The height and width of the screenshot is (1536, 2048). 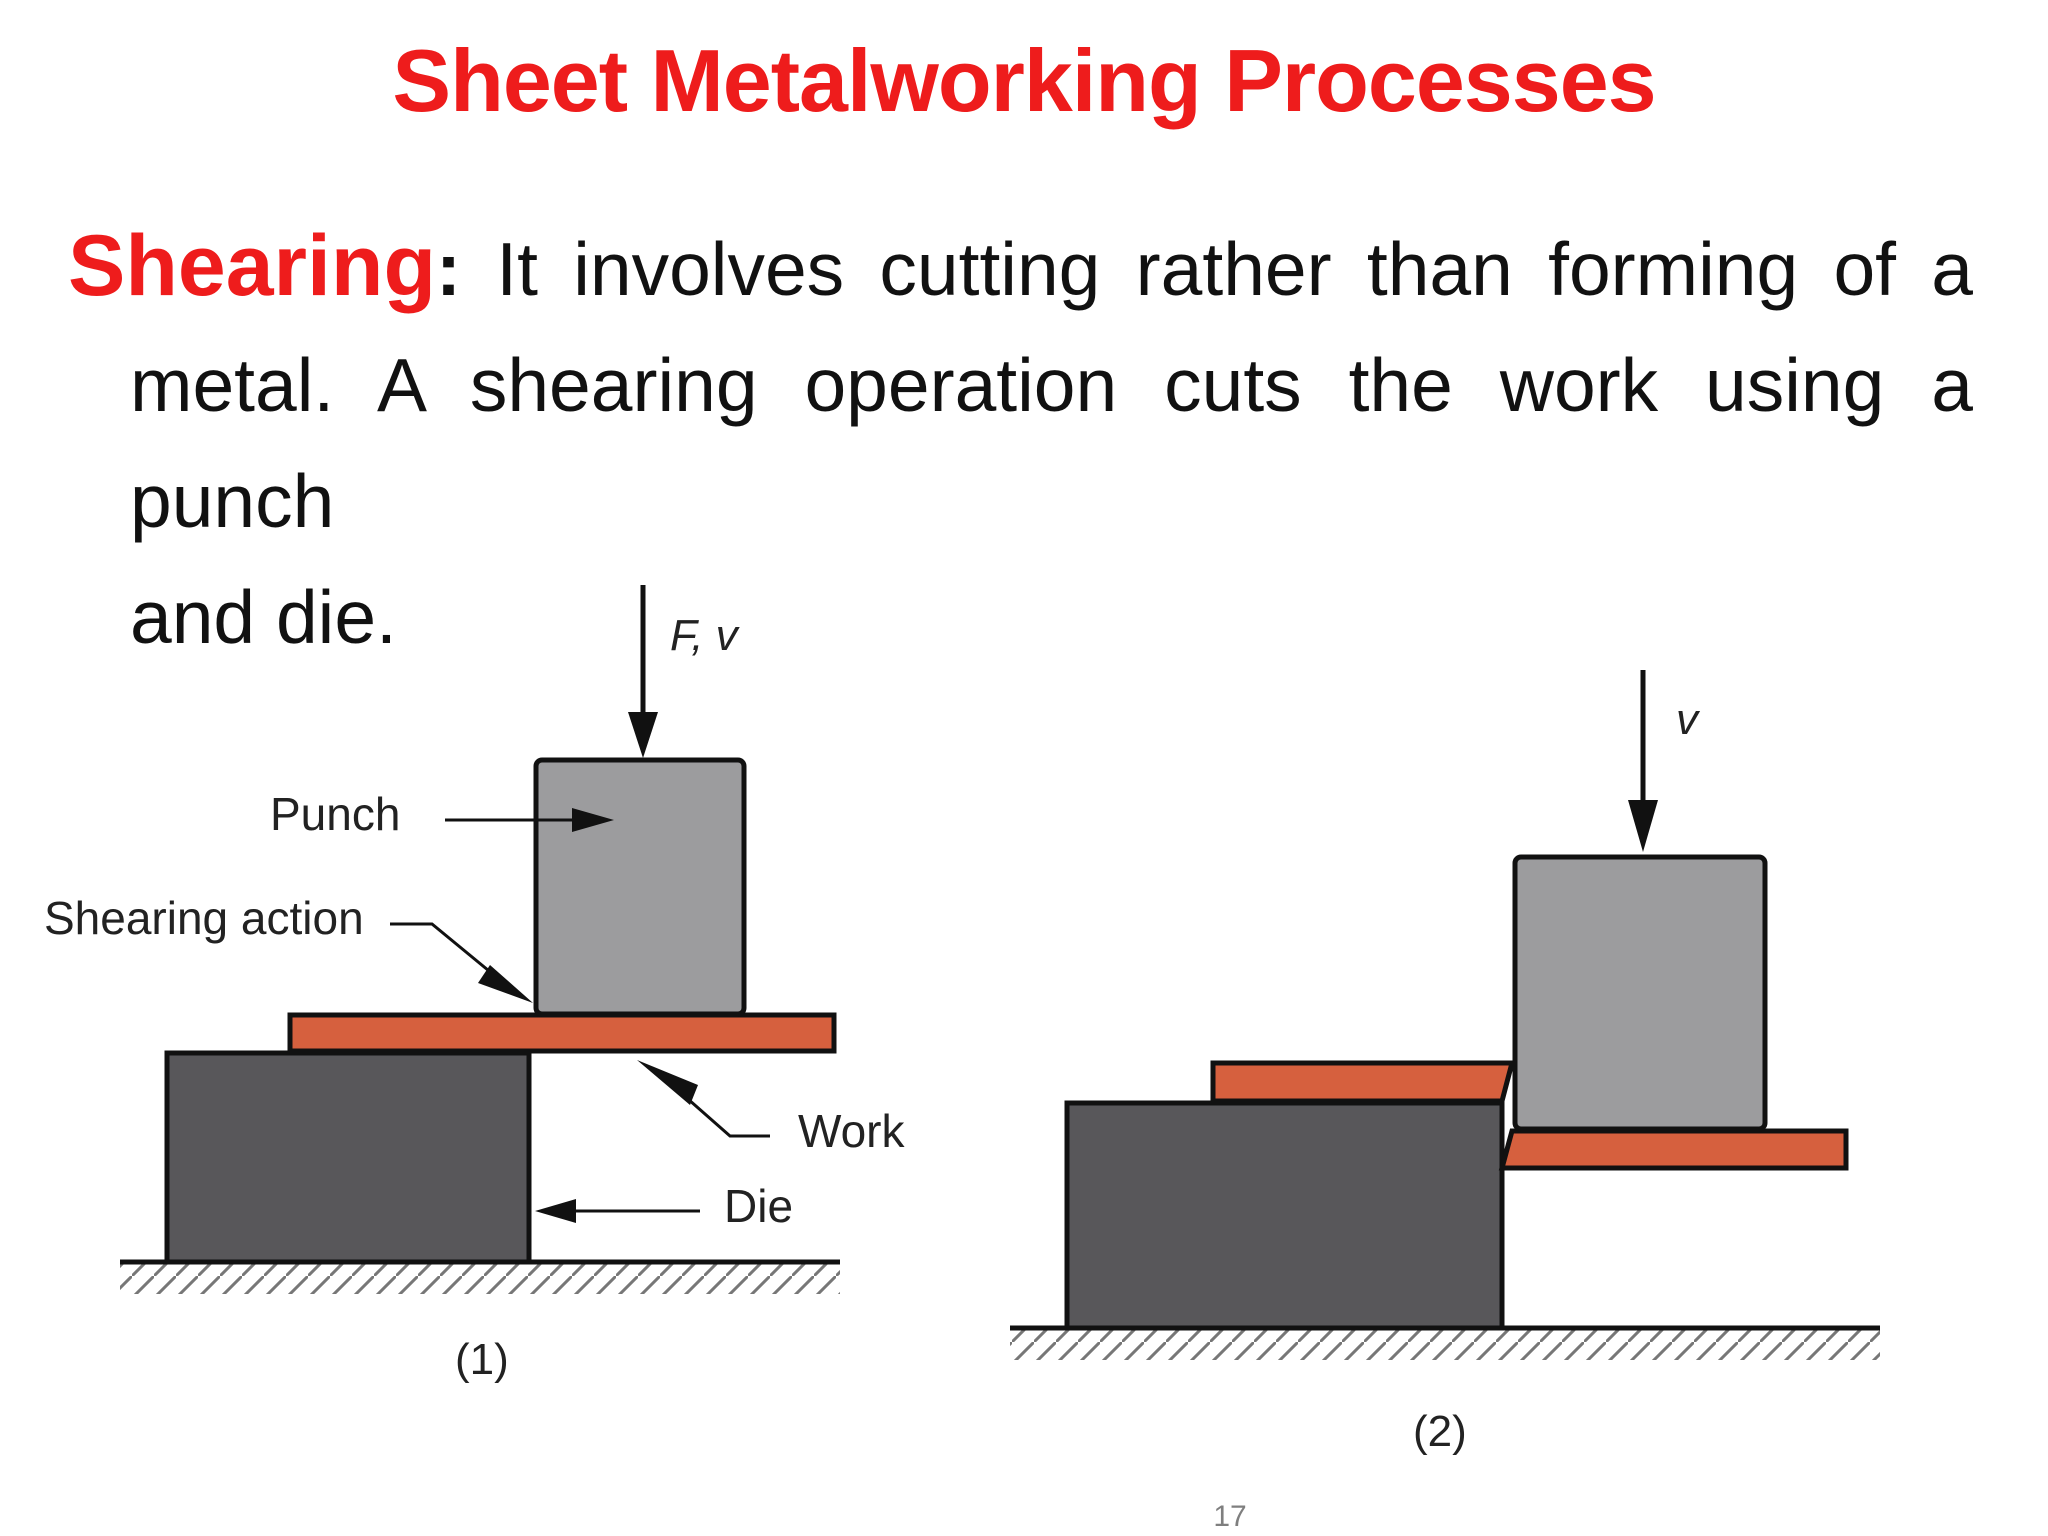 I want to click on shearing-action-pointer-arrow, so click(x=461, y=962).